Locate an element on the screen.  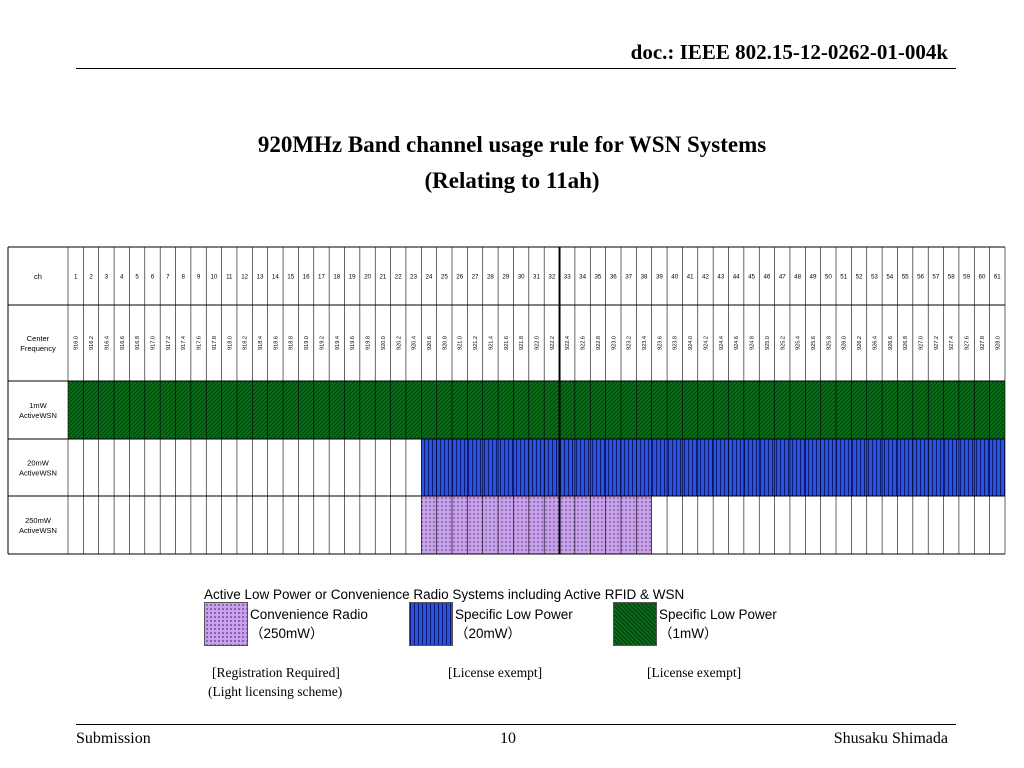
center-frequency: 927.4 is located at coordinates (952, 343).